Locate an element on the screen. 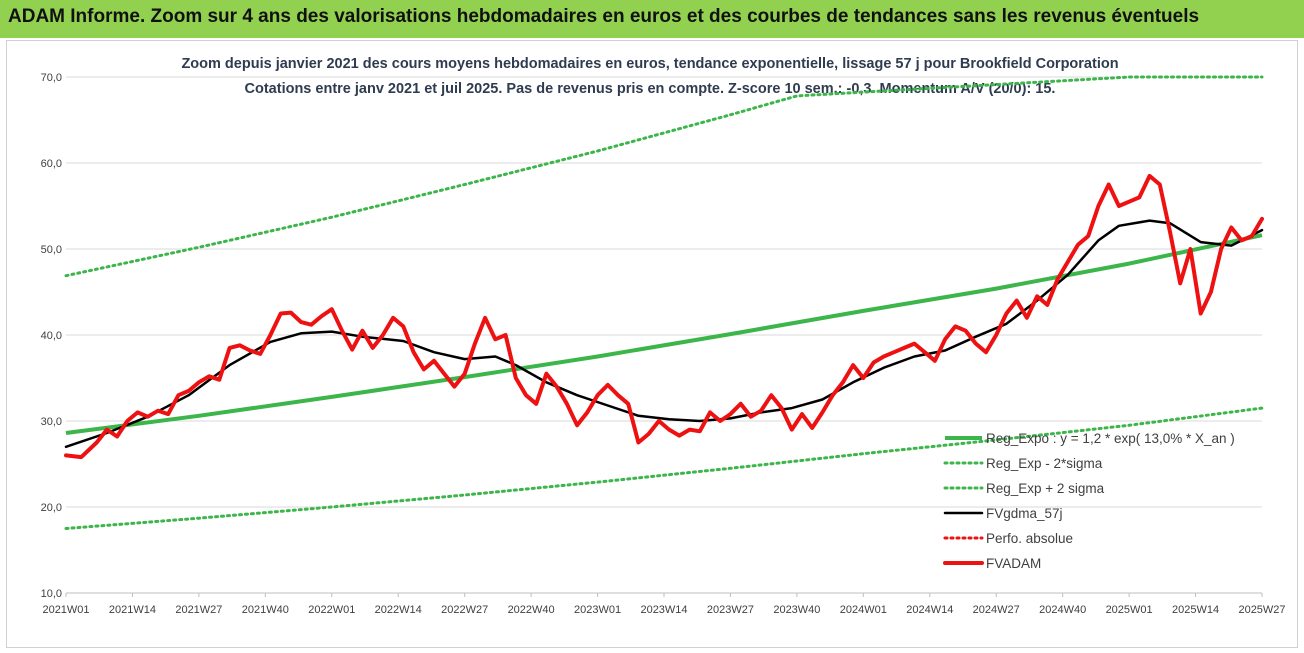 This screenshot has width=1304, height=653. x-tick-label: 2024W01 is located at coordinates (863, 610).